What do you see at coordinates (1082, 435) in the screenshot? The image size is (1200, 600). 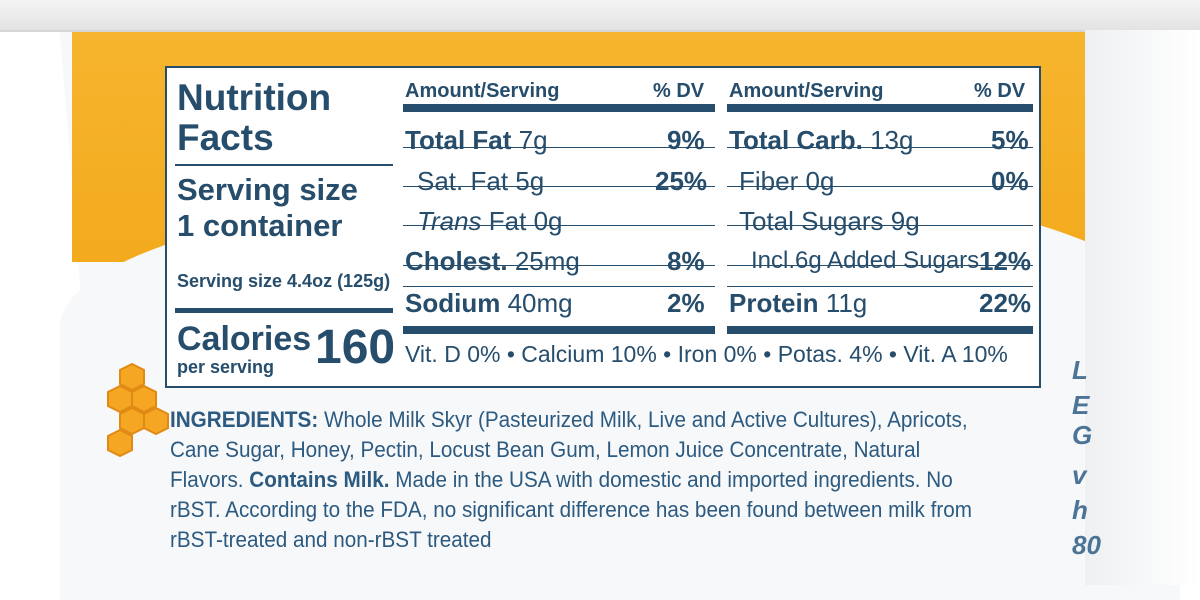 I see `side-letter: G` at bounding box center [1082, 435].